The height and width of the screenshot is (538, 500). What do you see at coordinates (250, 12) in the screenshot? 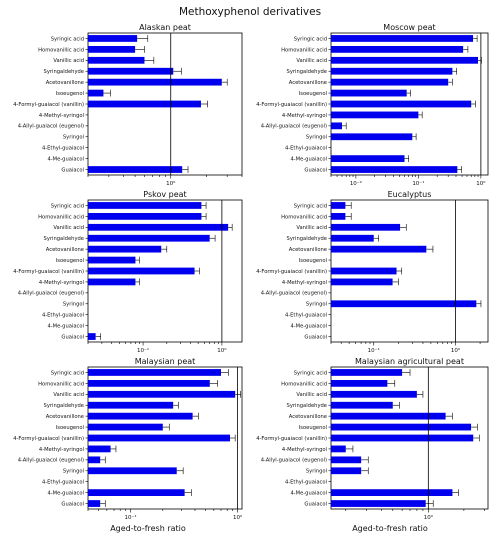
I see `figure-title: Methoxyphenol derivatives` at bounding box center [250, 12].